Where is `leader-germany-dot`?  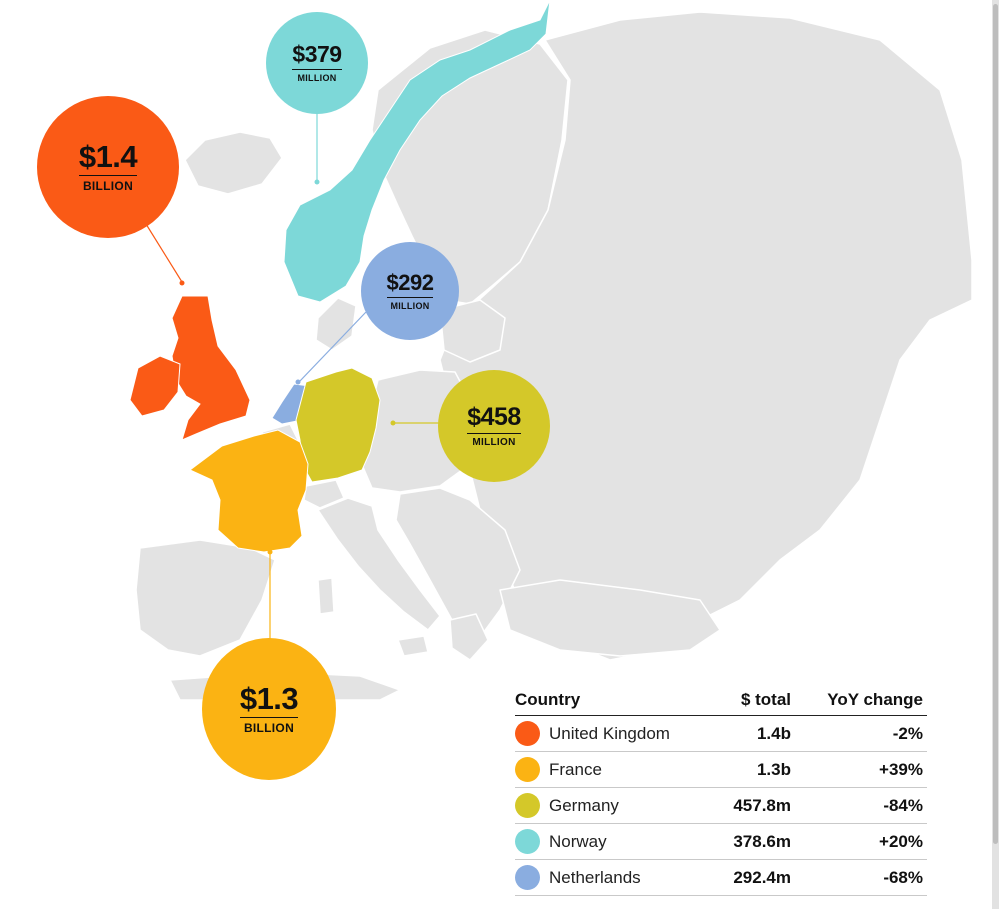
leader-germany-dot is located at coordinates (393, 423).